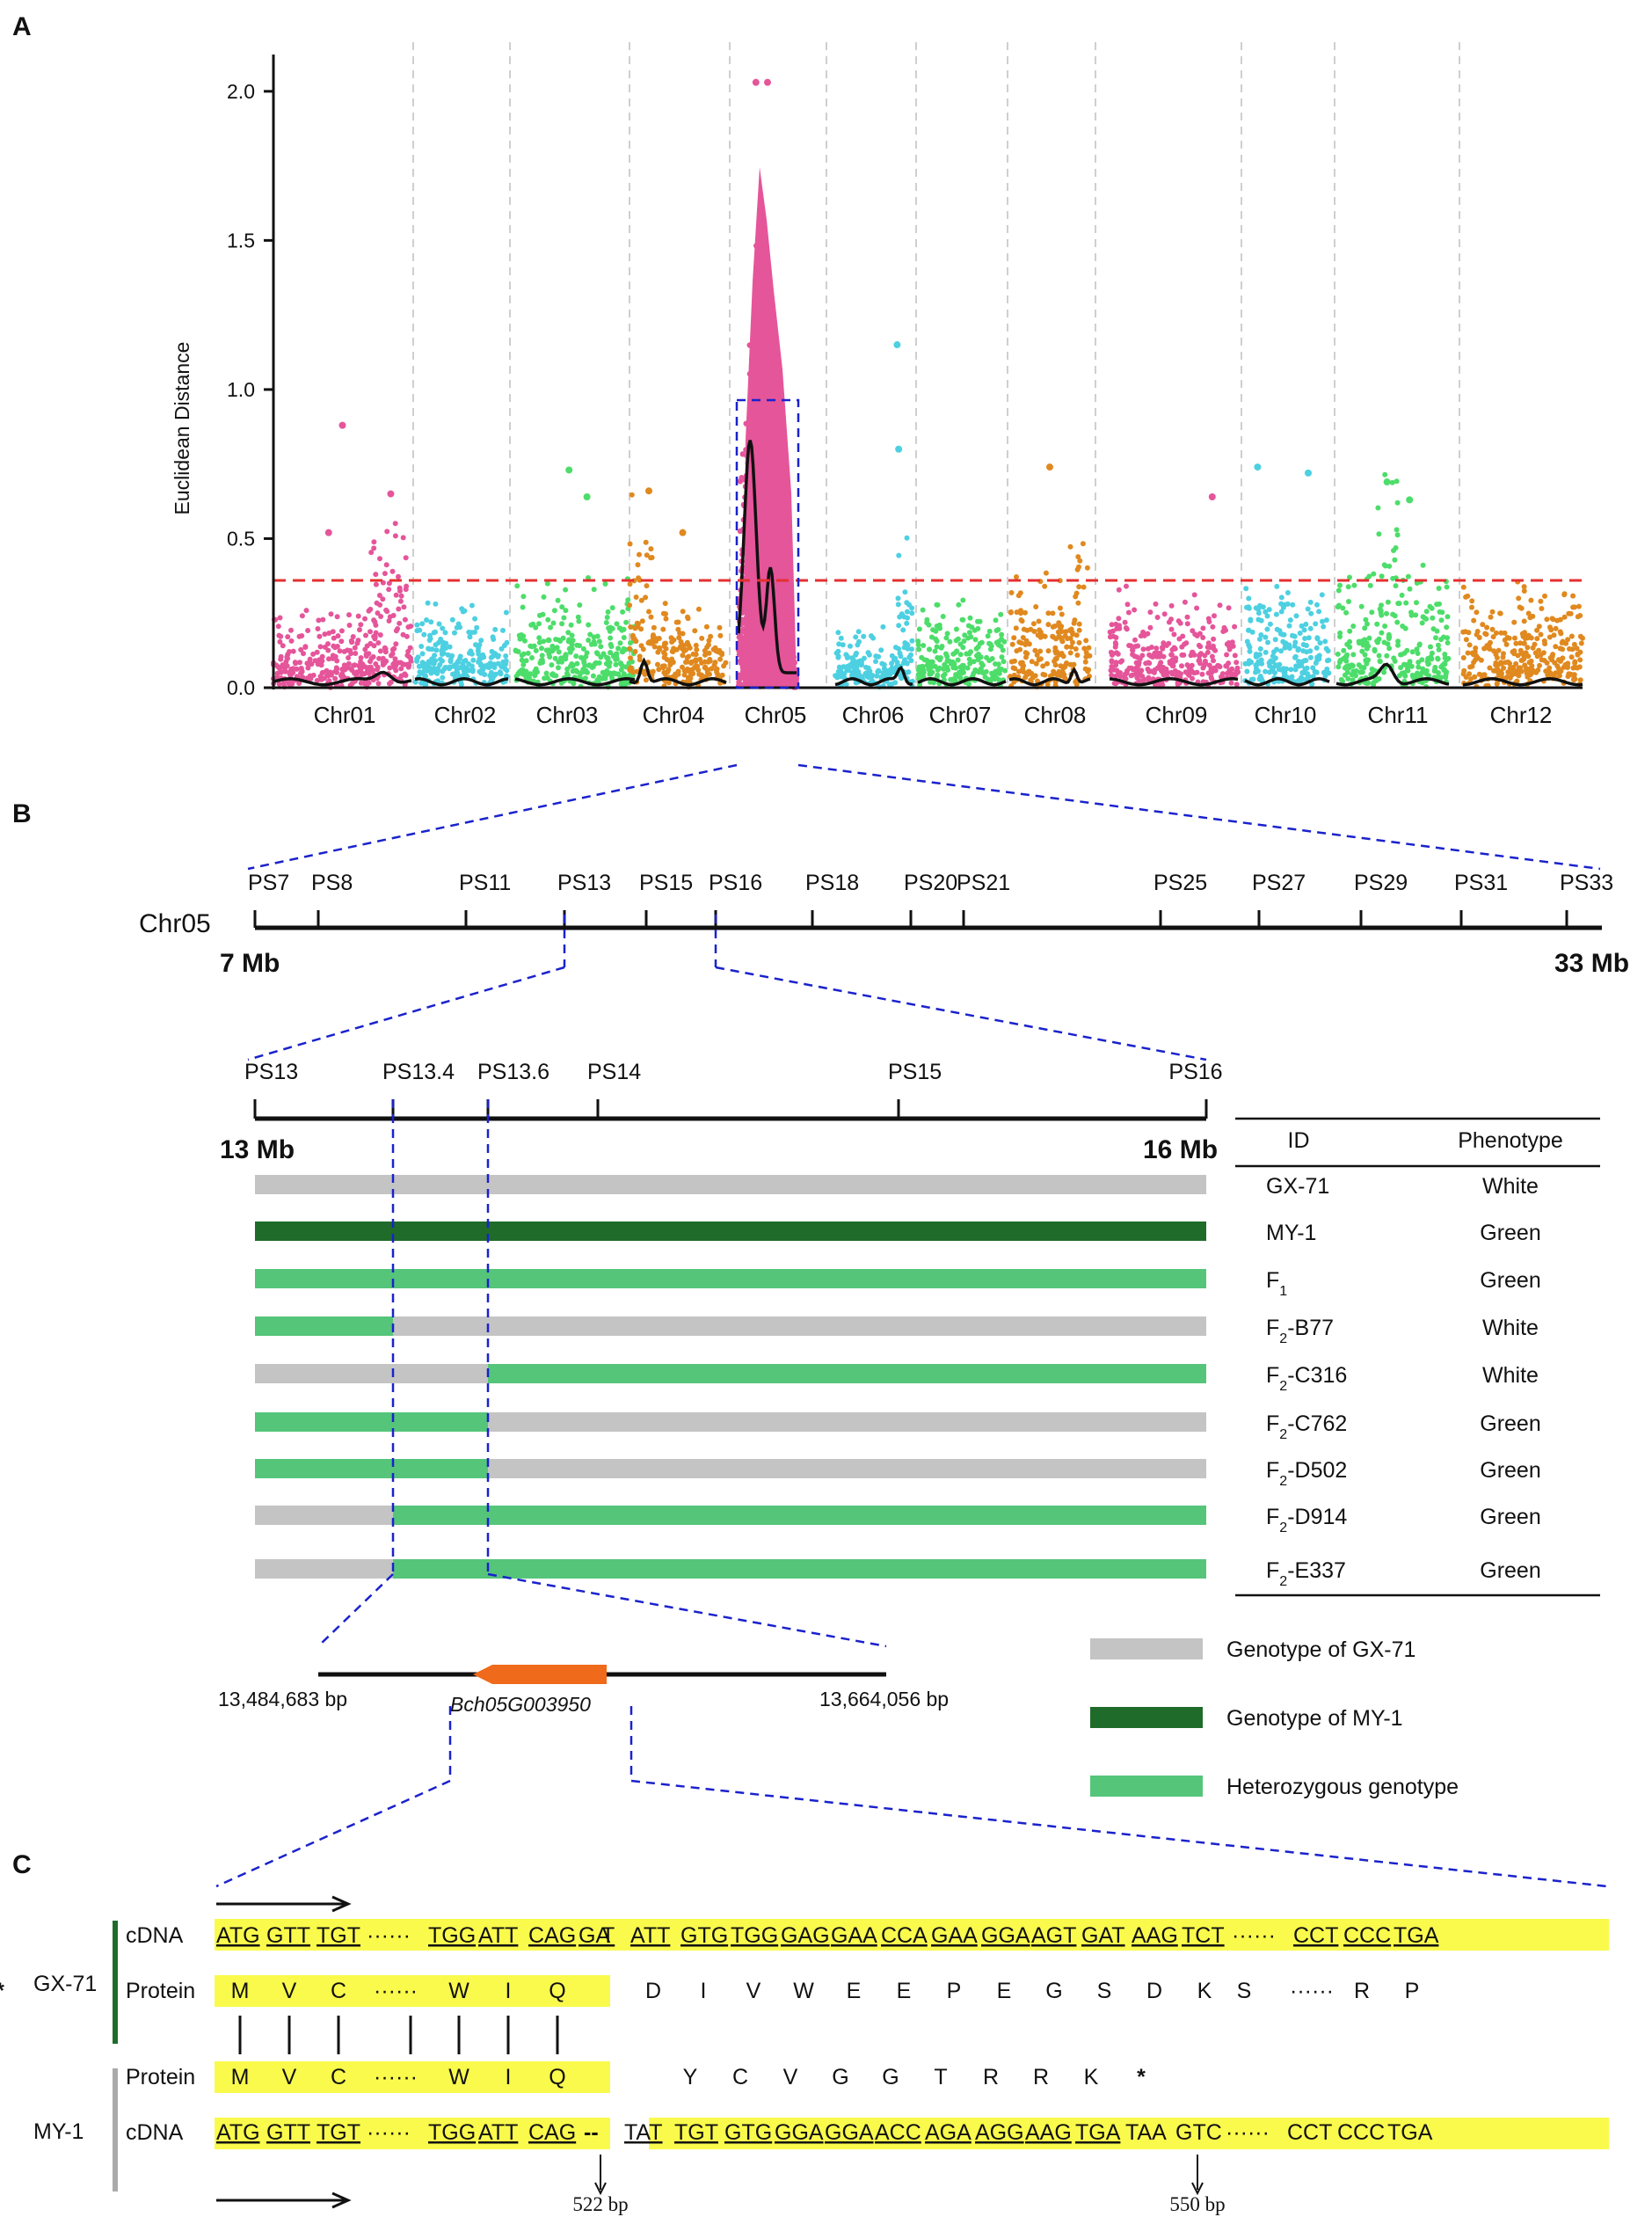 The height and width of the screenshot is (2217, 1652). Describe the element at coordinates (372, 1422) in the screenshot. I see `genotype-segment` at that location.